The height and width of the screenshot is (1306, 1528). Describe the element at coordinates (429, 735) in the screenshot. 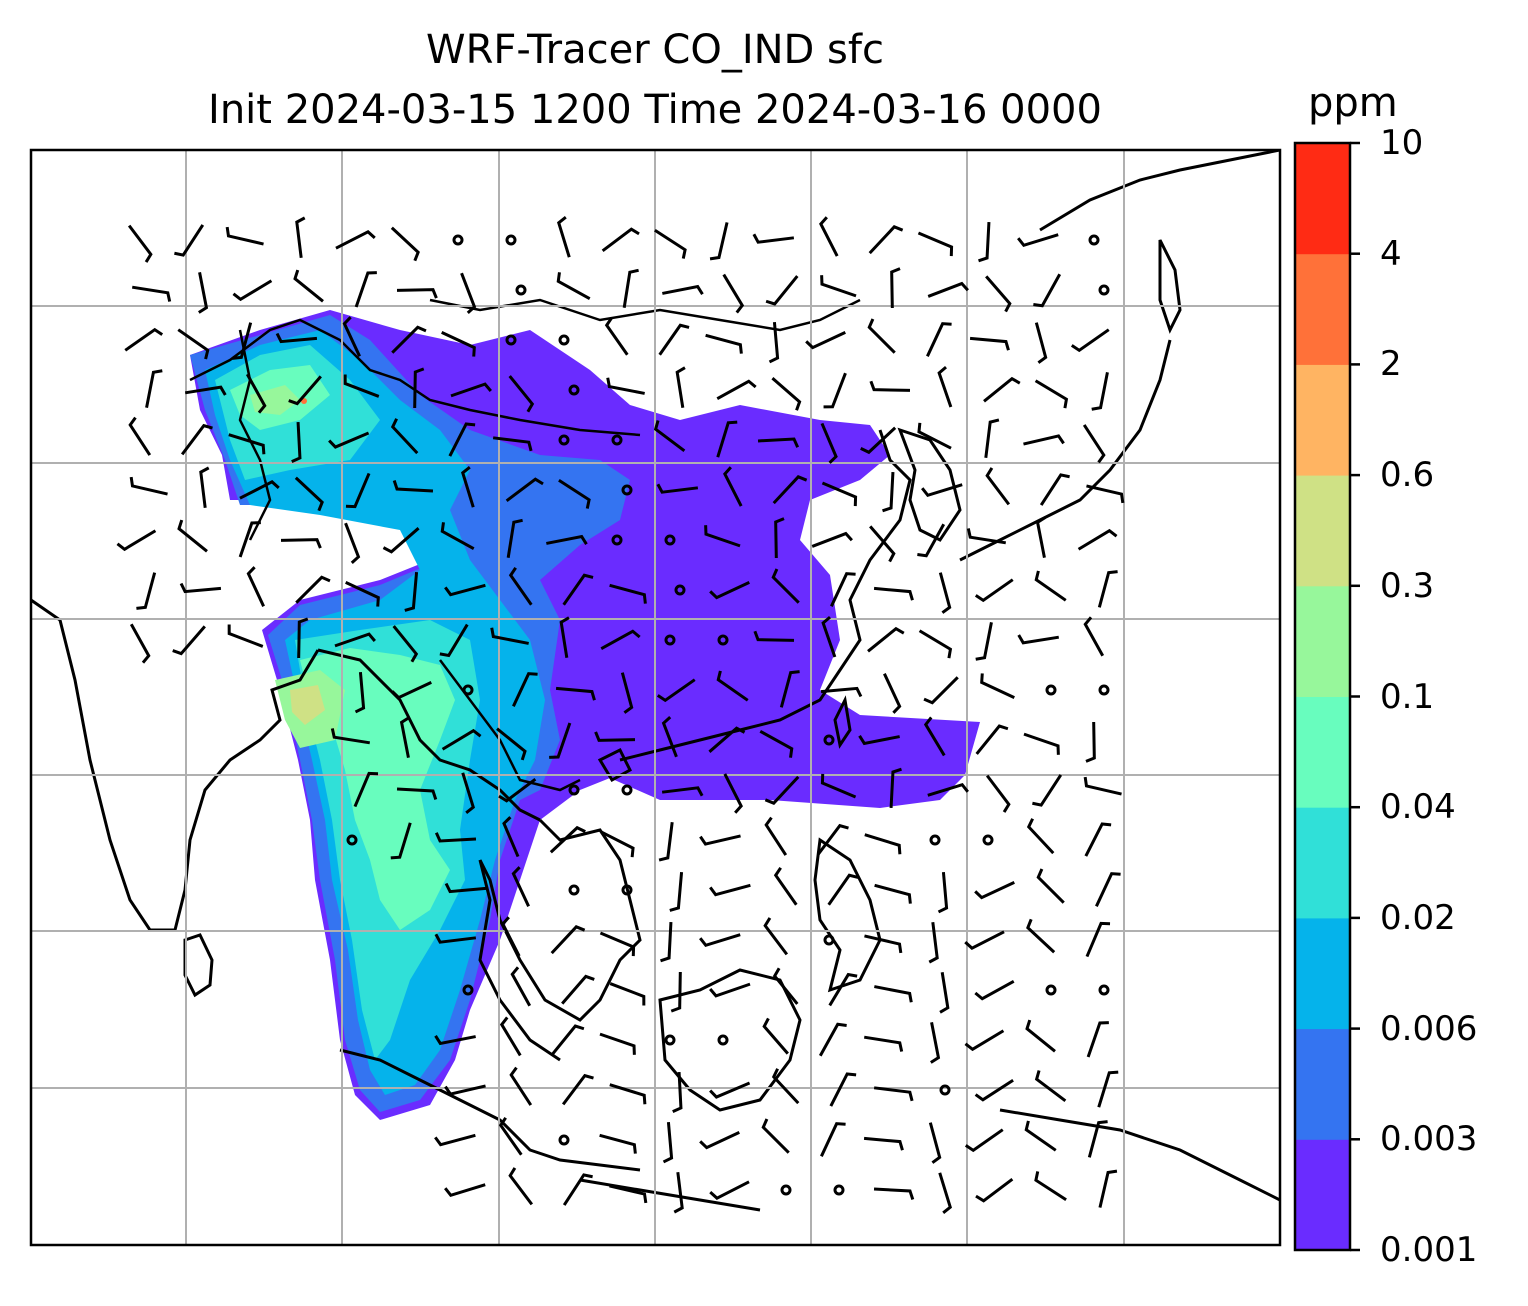

I see `bay-of-bengal-coast` at that location.